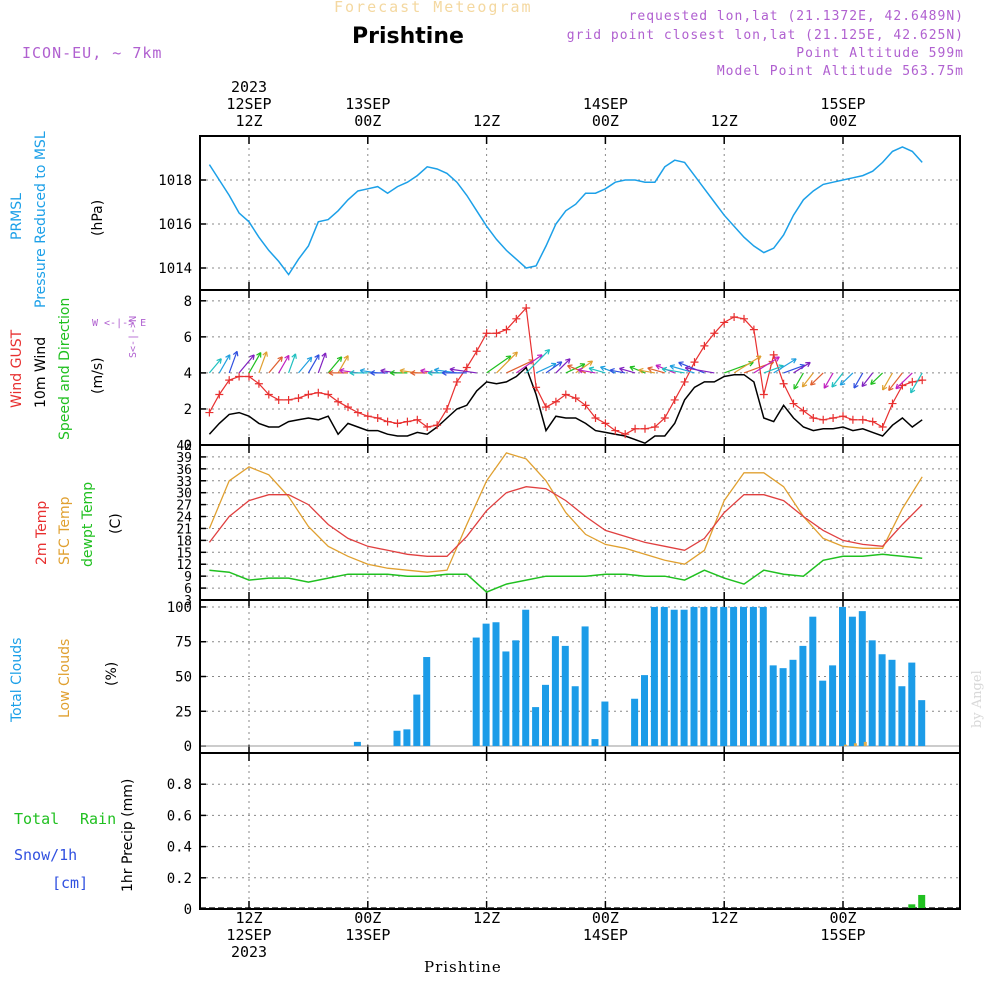 This screenshot has width=1000, height=1000. Describe the element at coordinates (249, 104) in the screenshot. I see `time-label-line: 12SEP` at that location.